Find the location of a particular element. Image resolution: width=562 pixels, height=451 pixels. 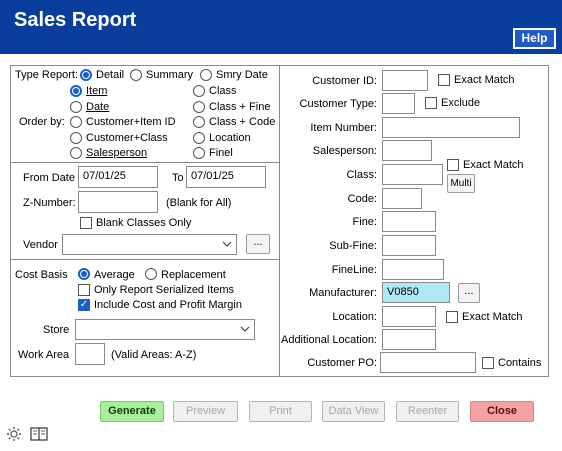

radio-class-code-label: Class + Code is located at coordinates (242, 122).